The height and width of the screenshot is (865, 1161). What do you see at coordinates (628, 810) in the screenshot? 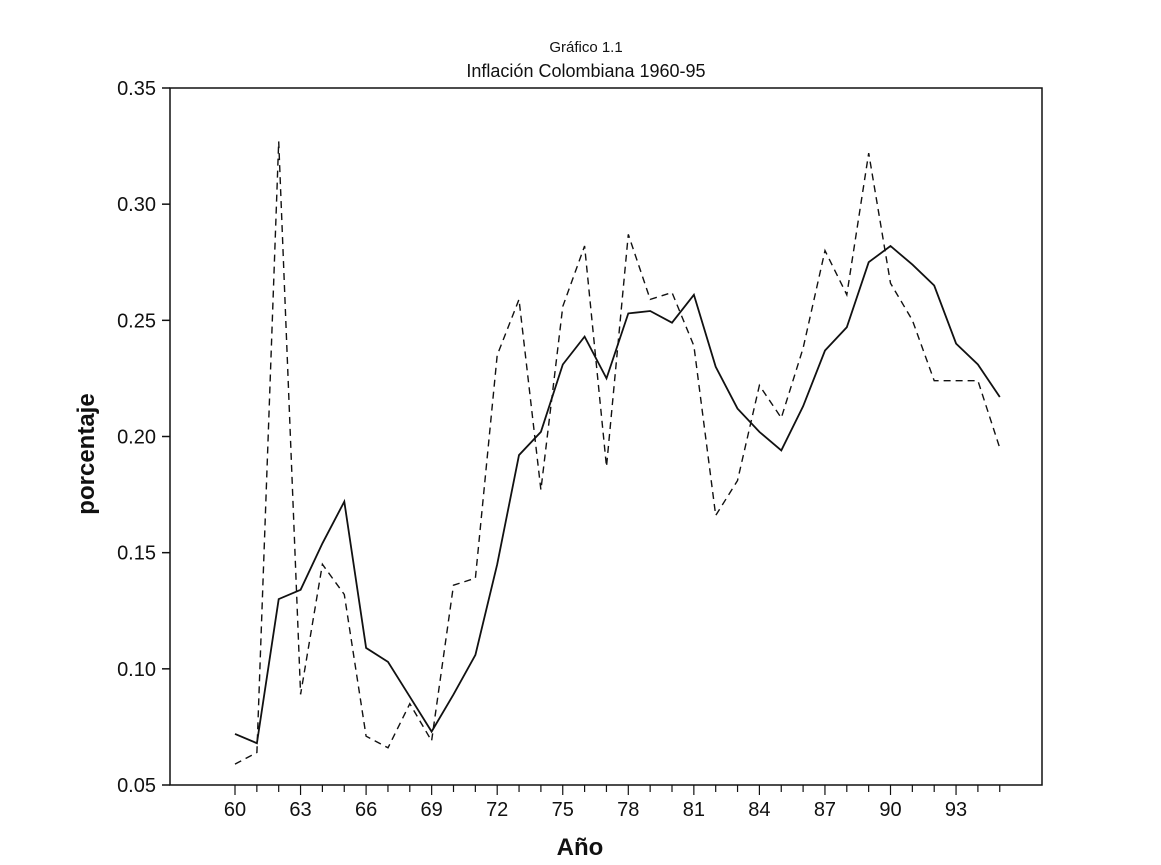
I see `x-tick-label: 78` at bounding box center [628, 810].